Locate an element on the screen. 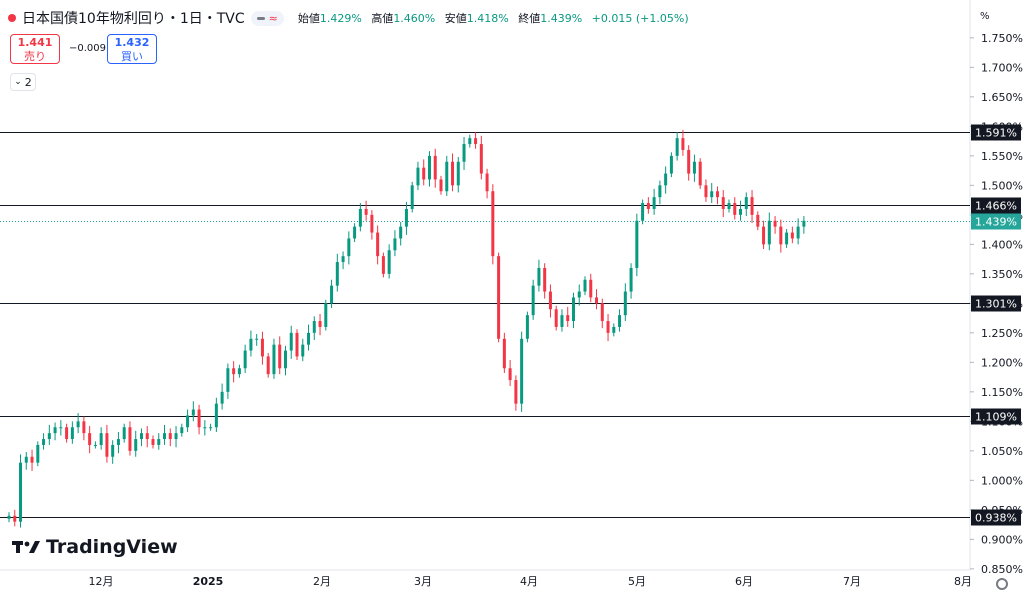 The width and height of the screenshot is (1024, 598). close-value: 1.439% is located at coordinates (561, 18).